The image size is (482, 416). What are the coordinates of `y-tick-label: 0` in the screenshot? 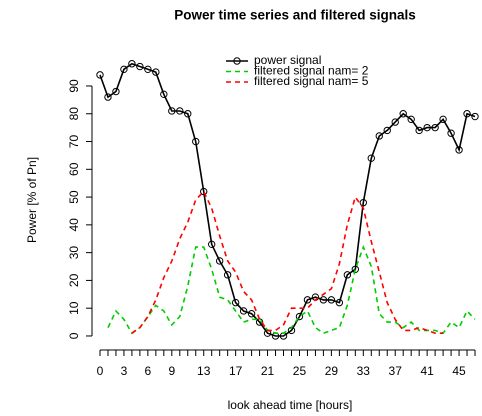 It's located at (74, 335).